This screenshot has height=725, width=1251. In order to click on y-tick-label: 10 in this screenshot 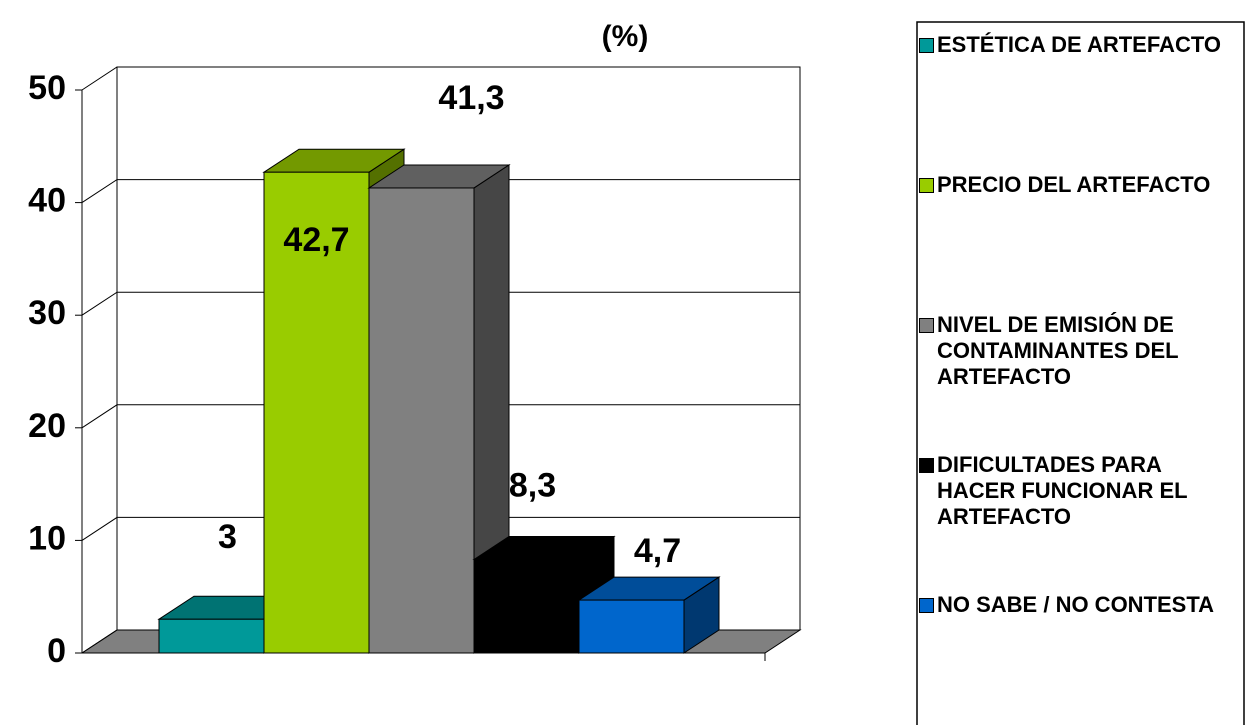, I will do `click(47, 538)`.